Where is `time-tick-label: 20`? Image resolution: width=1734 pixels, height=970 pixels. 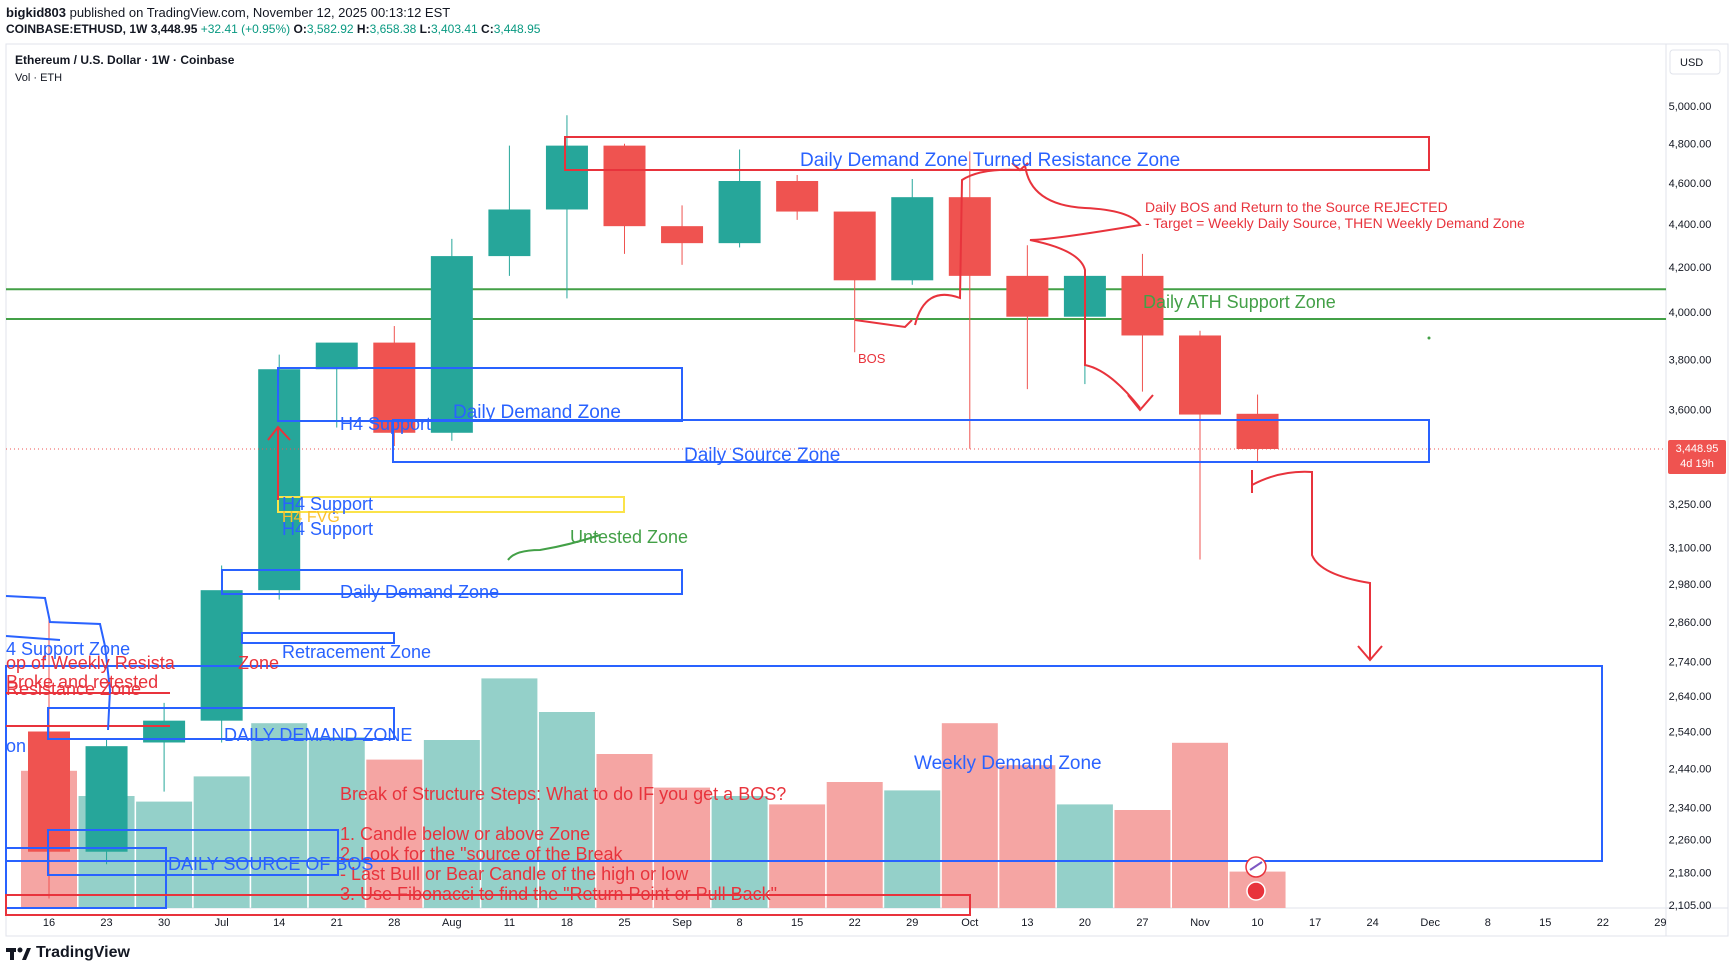 time-tick-label: 20 is located at coordinates (1085, 923).